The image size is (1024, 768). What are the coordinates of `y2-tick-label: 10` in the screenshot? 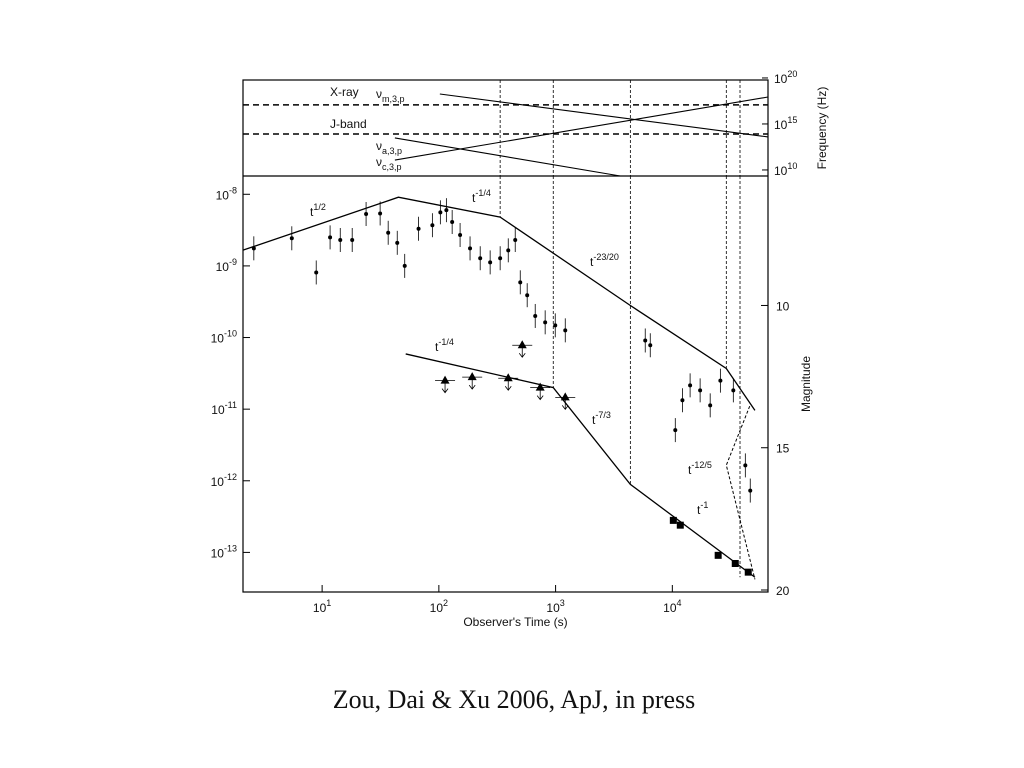 It's located at (783, 306).